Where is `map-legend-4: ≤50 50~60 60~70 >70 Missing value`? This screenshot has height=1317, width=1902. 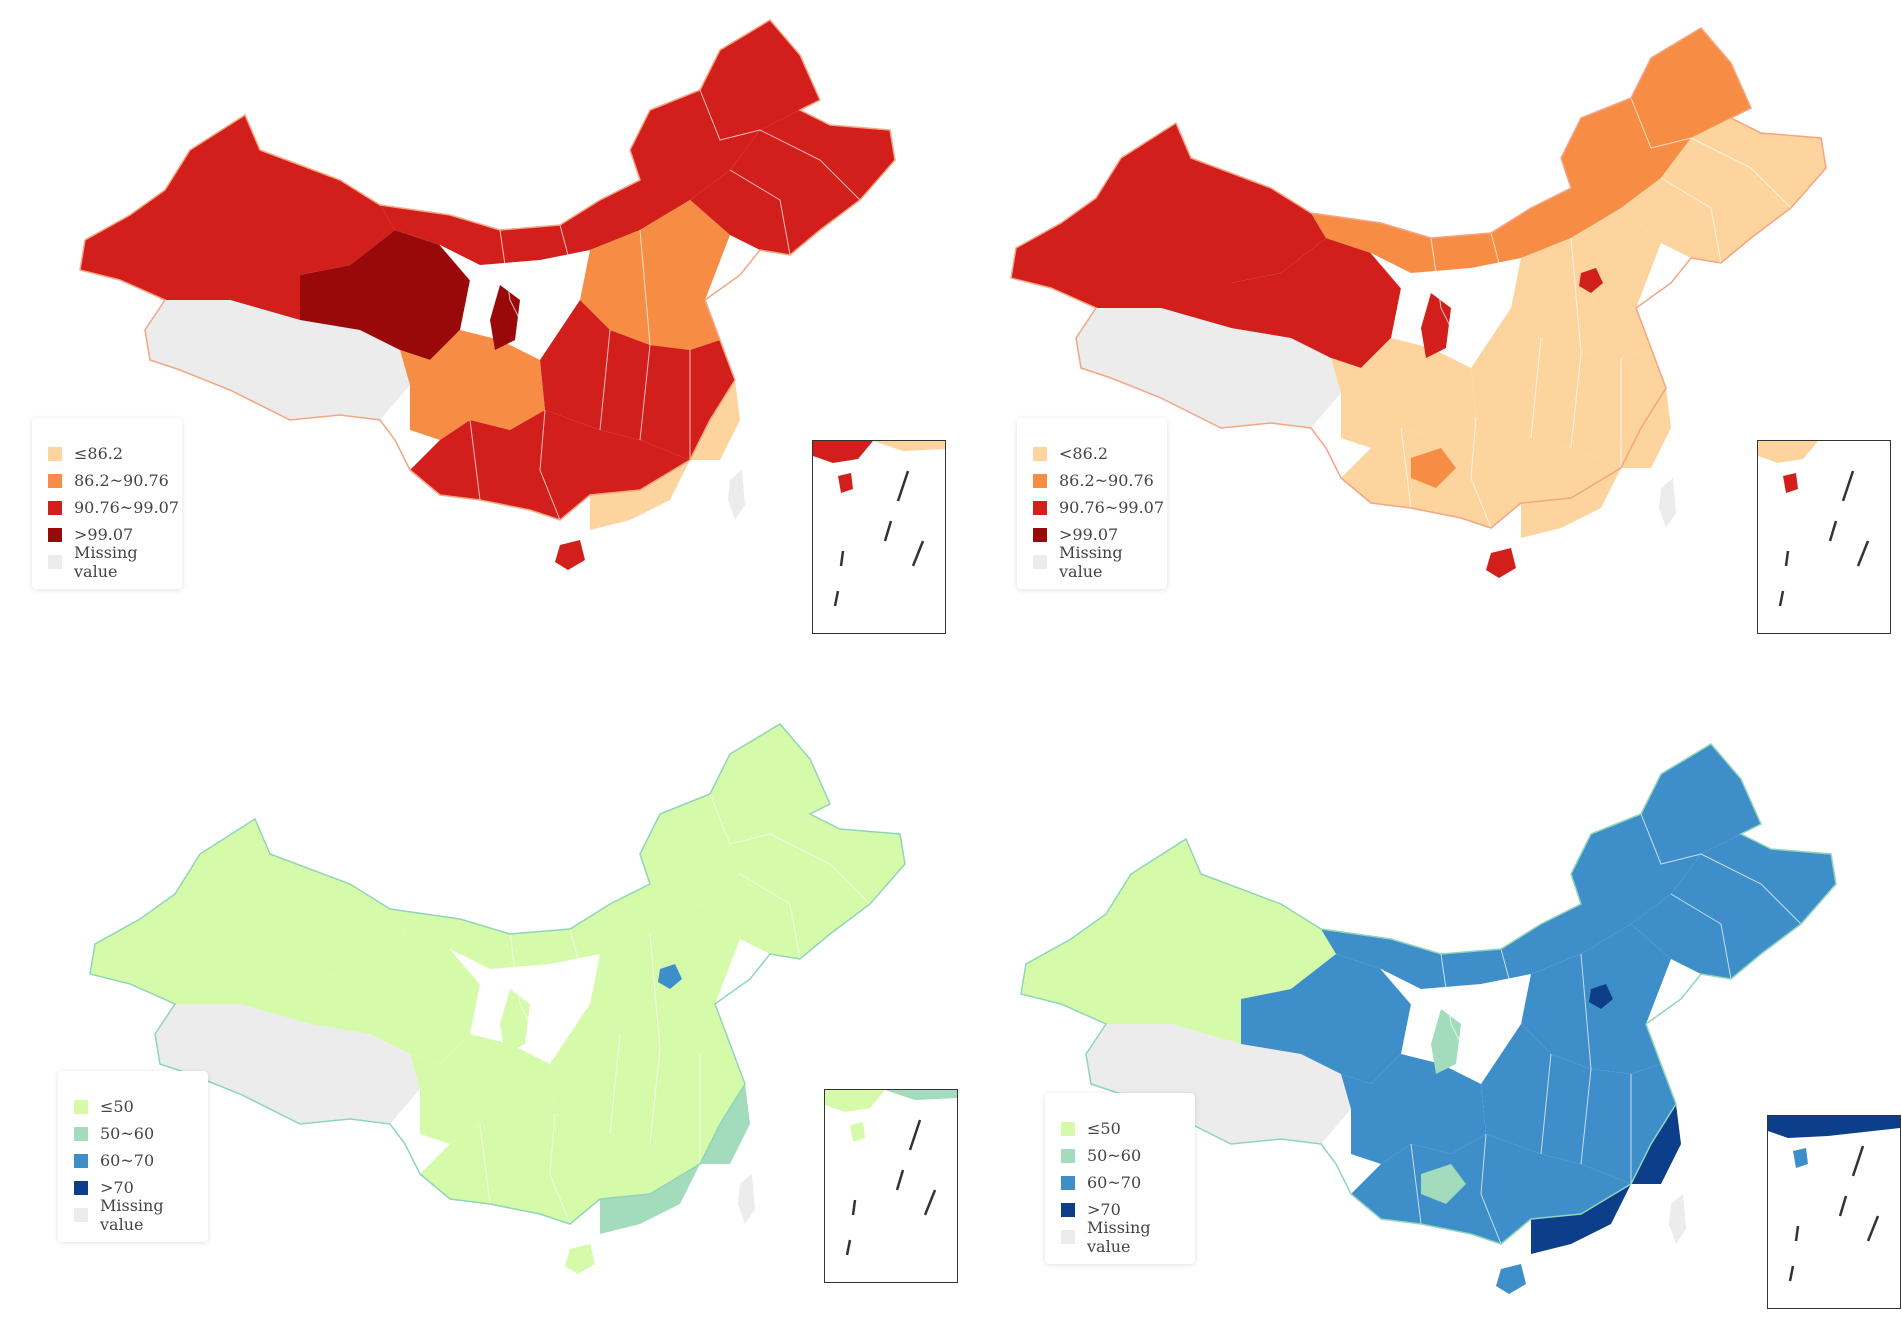
map-legend-4: ≤50 50~60 60~70 >70 Missing value is located at coordinates (1120, 1178).